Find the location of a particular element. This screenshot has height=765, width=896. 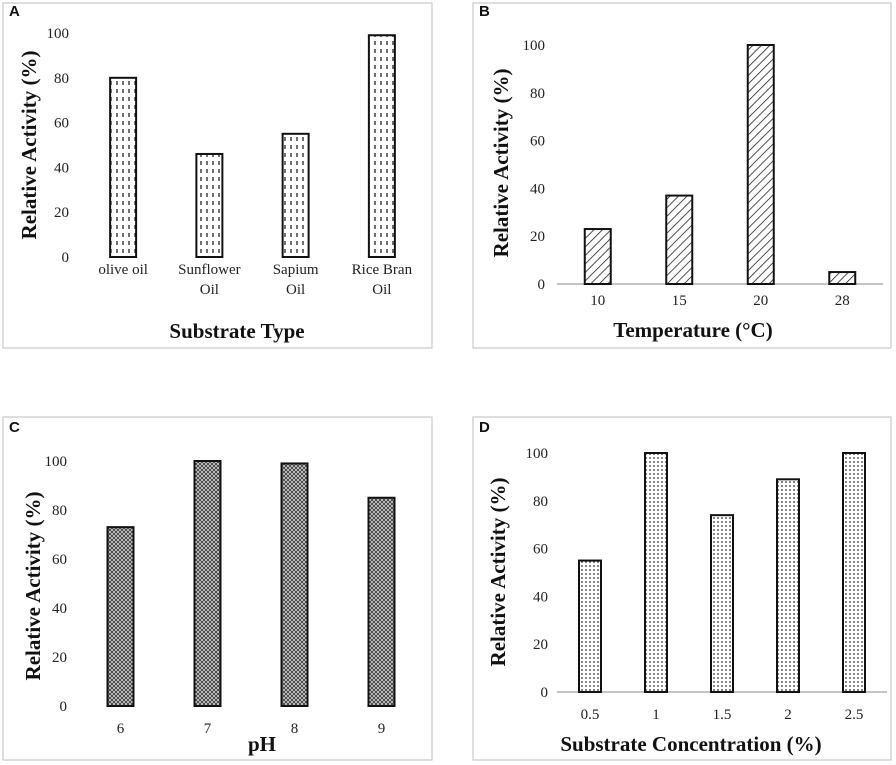

x-tick-label: 2.5 is located at coordinates (854, 715).